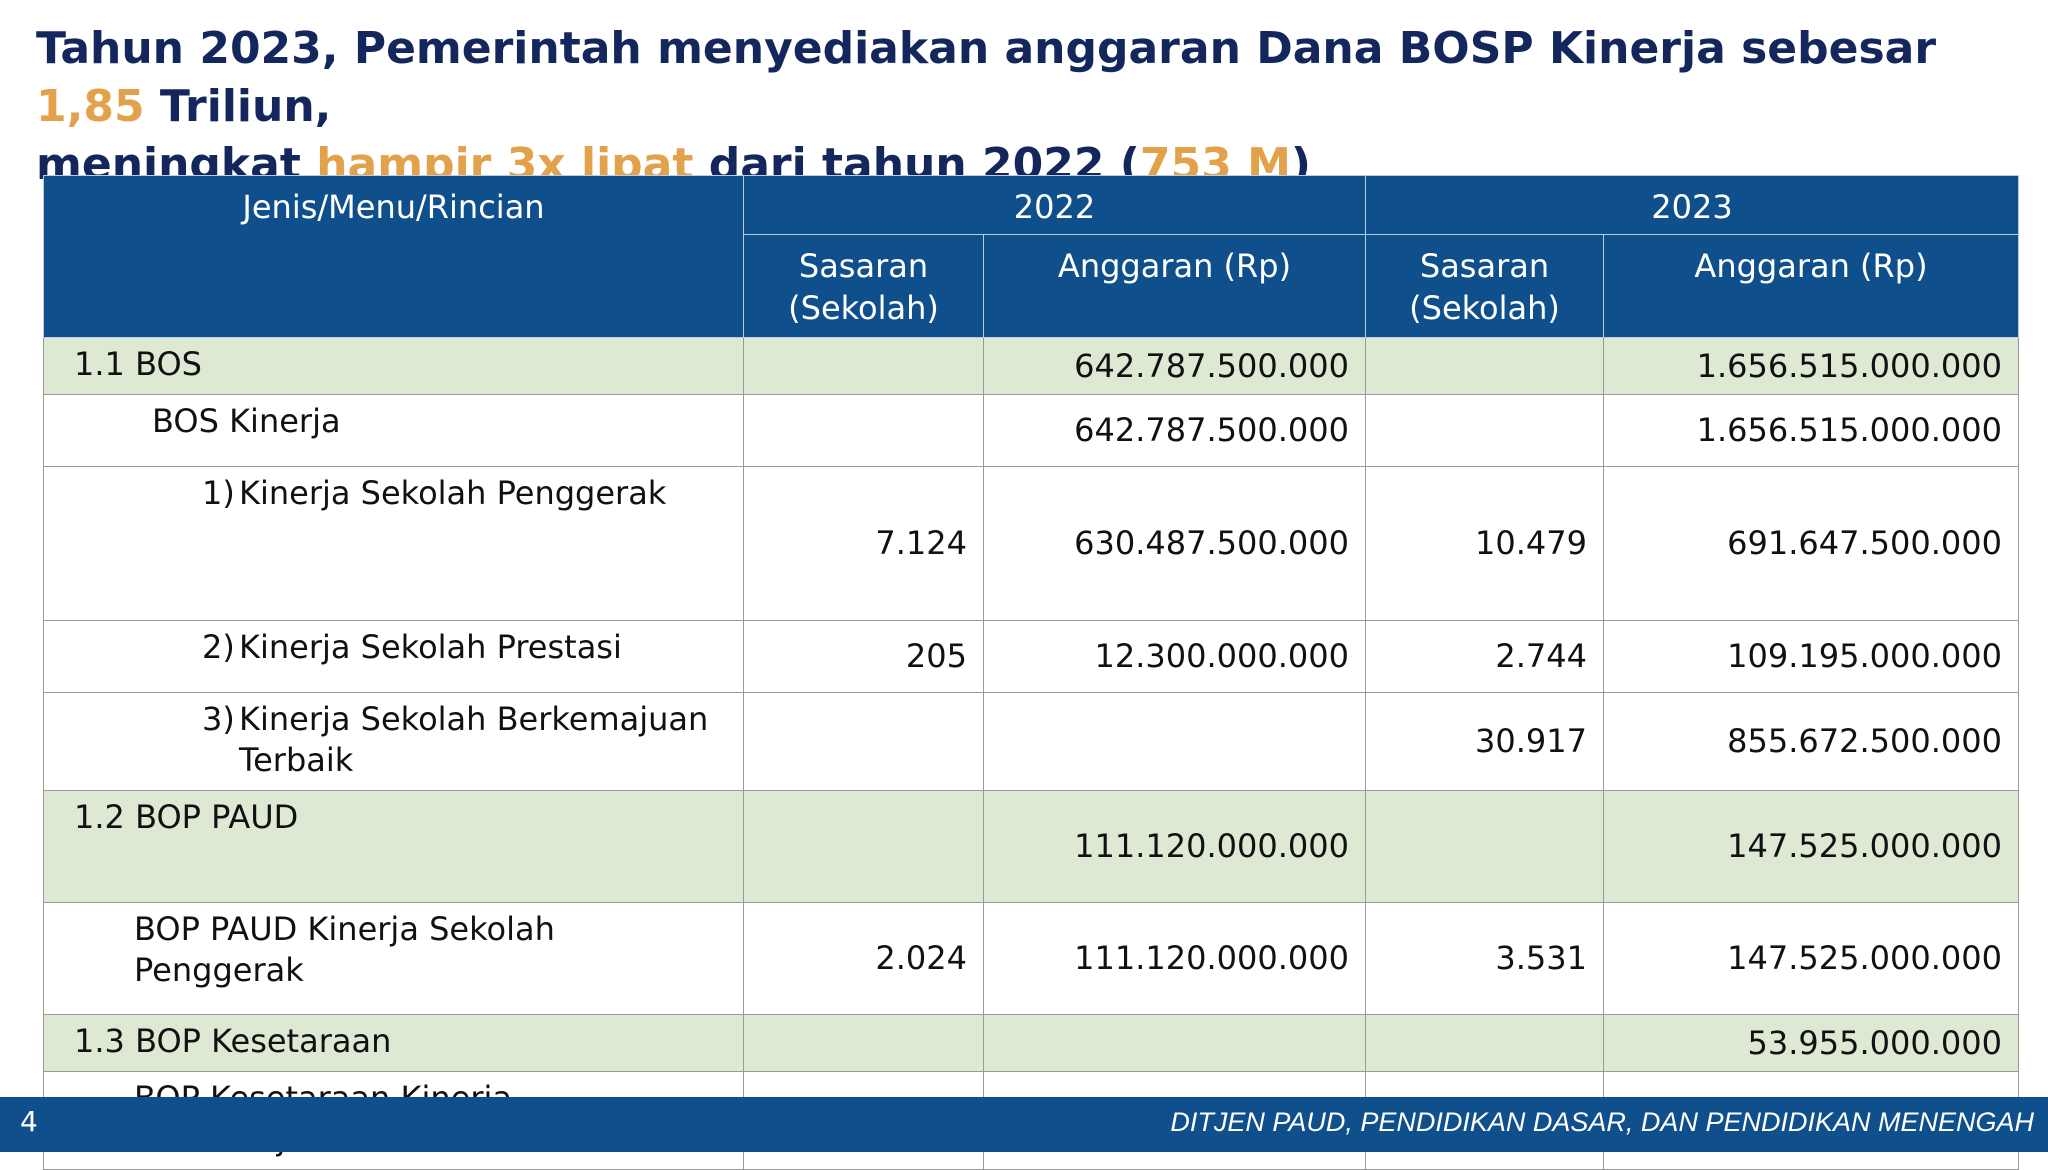  What do you see at coordinates (863, 543) in the screenshot?
I see `cell-sasaran-2022: 7.124` at bounding box center [863, 543].